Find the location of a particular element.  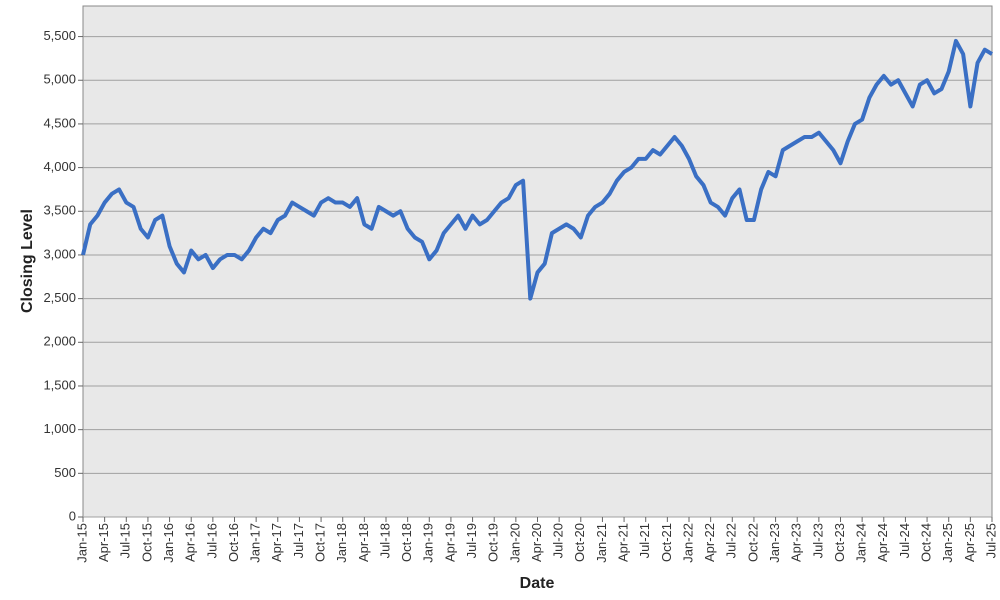

x-tick-label: Oct-22 is located at coordinates (752, 542).